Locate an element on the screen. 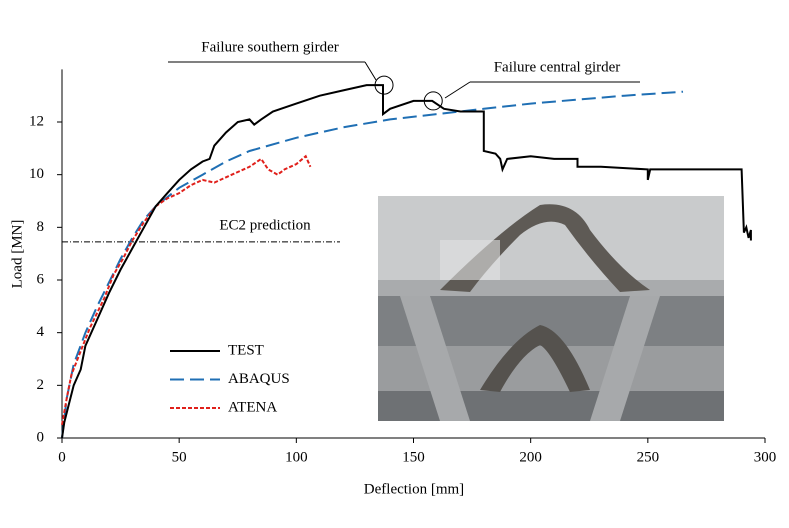 The height and width of the screenshot is (528, 789). y-axis-label: Load [MN] is located at coordinates (17, 254).